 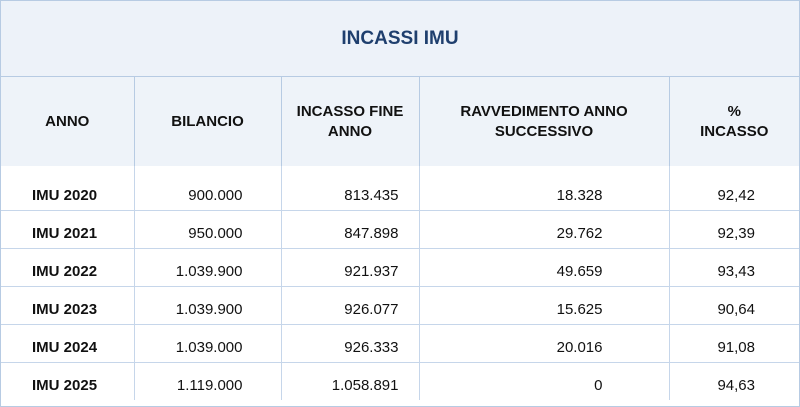 I want to click on row-label: IMU 2021, so click(x=68, y=229).